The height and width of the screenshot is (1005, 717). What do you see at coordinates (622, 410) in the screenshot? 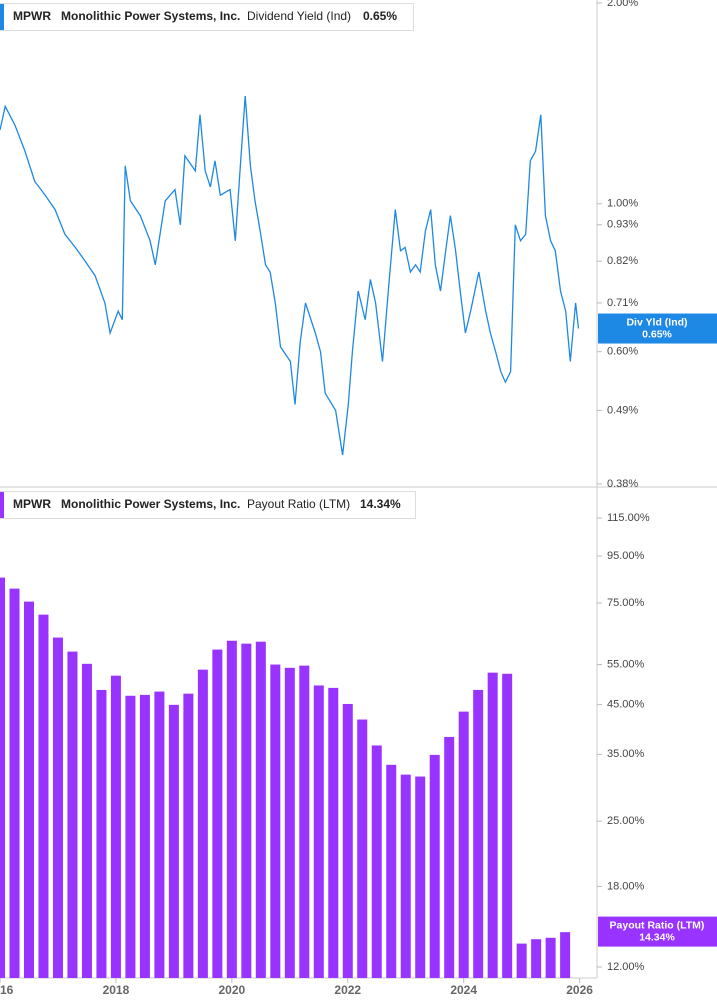
I see `y-tick-label: 0.49%` at bounding box center [622, 410].